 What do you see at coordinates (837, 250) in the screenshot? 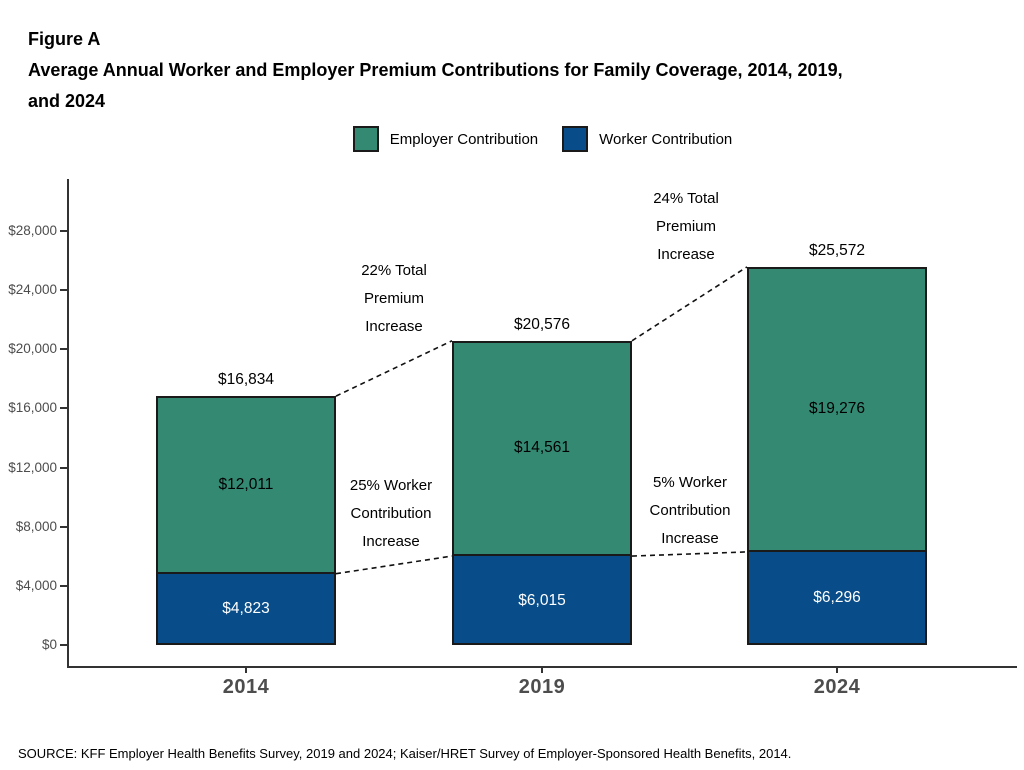
I see `total-value-label: $25,572` at bounding box center [837, 250].